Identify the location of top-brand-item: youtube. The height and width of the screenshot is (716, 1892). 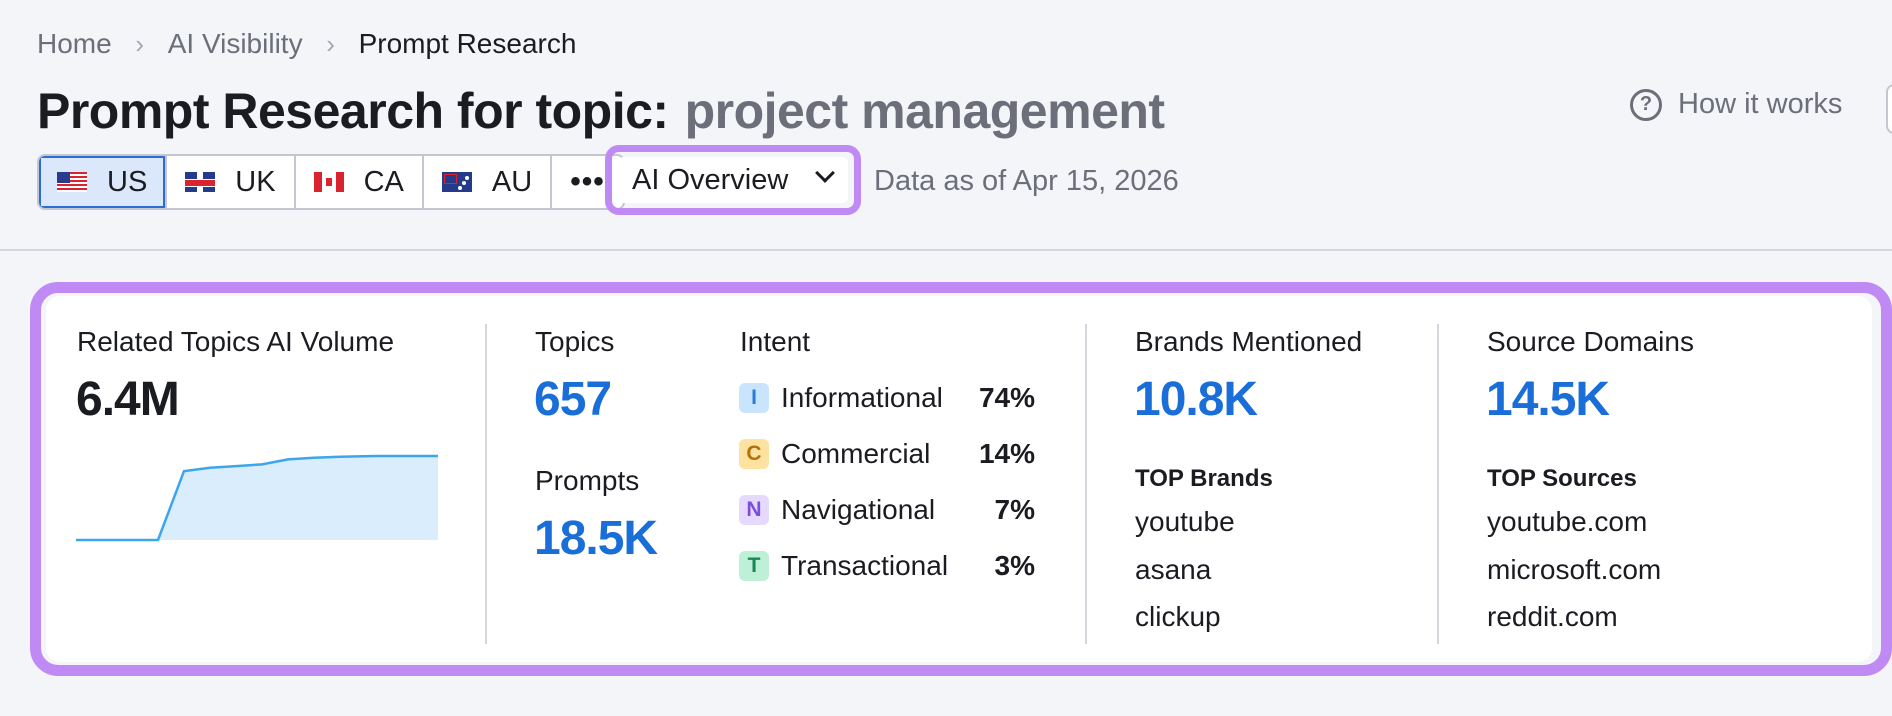
(1185, 521).